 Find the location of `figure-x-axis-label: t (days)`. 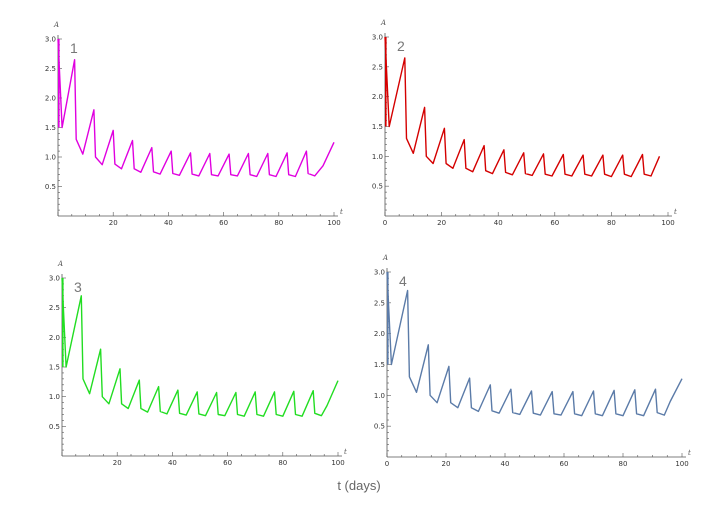

figure-x-axis-label: t (days) is located at coordinates (359, 485).